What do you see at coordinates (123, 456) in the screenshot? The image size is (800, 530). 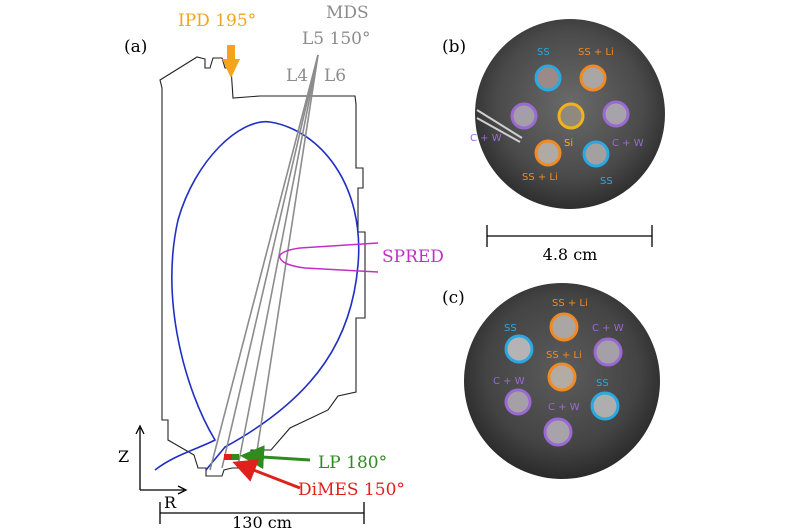 I see `z-axis-label: Z` at bounding box center [123, 456].